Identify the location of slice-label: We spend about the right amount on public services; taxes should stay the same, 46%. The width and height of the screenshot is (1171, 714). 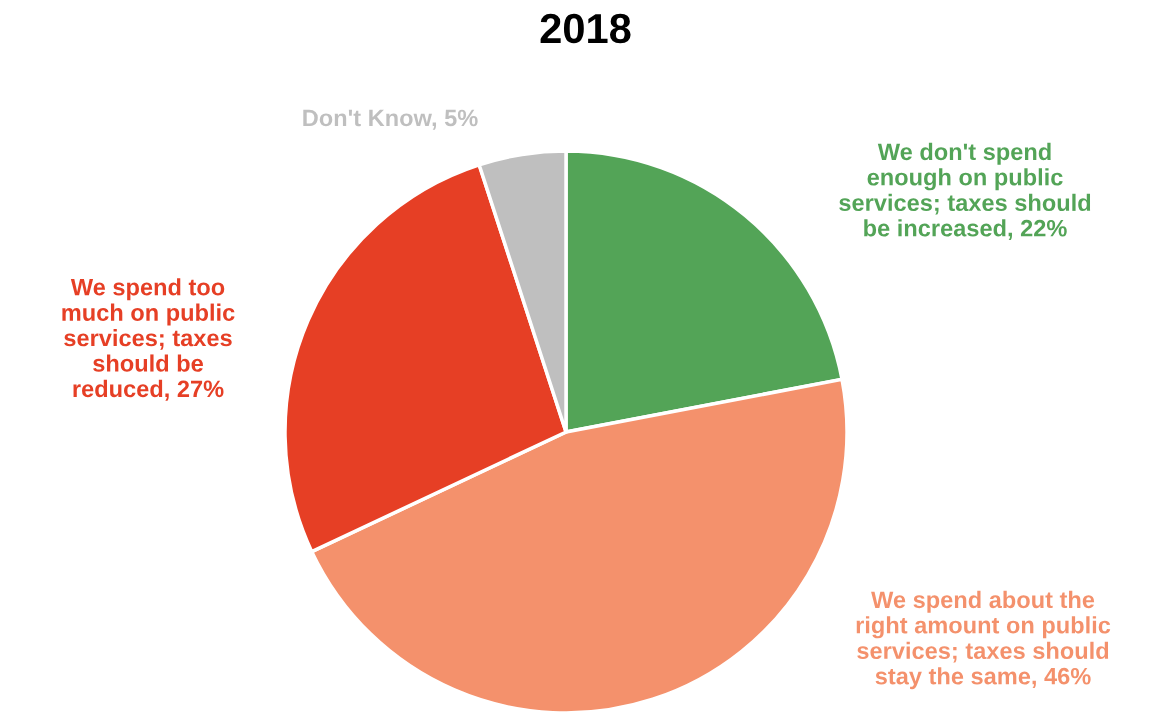
(983, 640).